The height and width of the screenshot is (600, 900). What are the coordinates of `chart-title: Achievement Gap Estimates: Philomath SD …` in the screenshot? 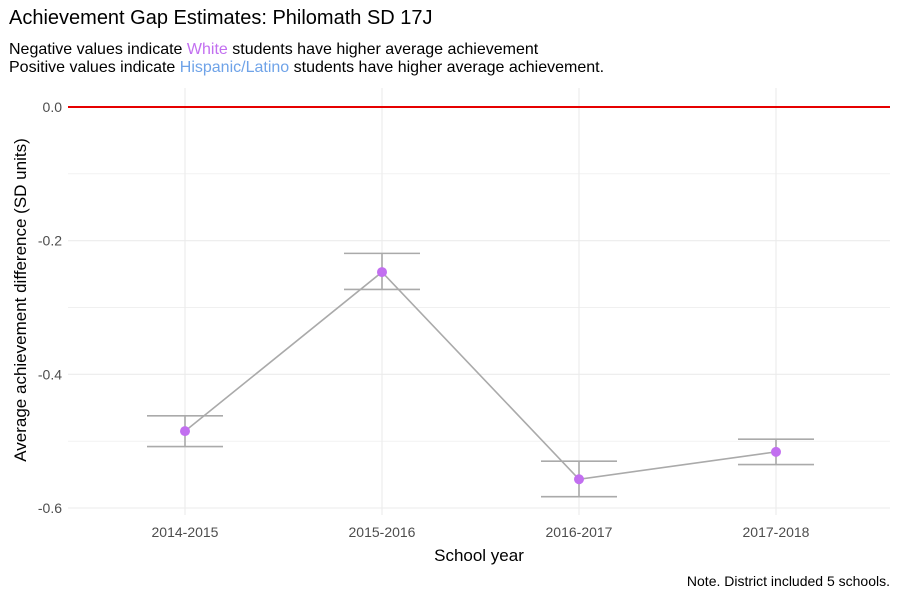 It's located at (221, 18).